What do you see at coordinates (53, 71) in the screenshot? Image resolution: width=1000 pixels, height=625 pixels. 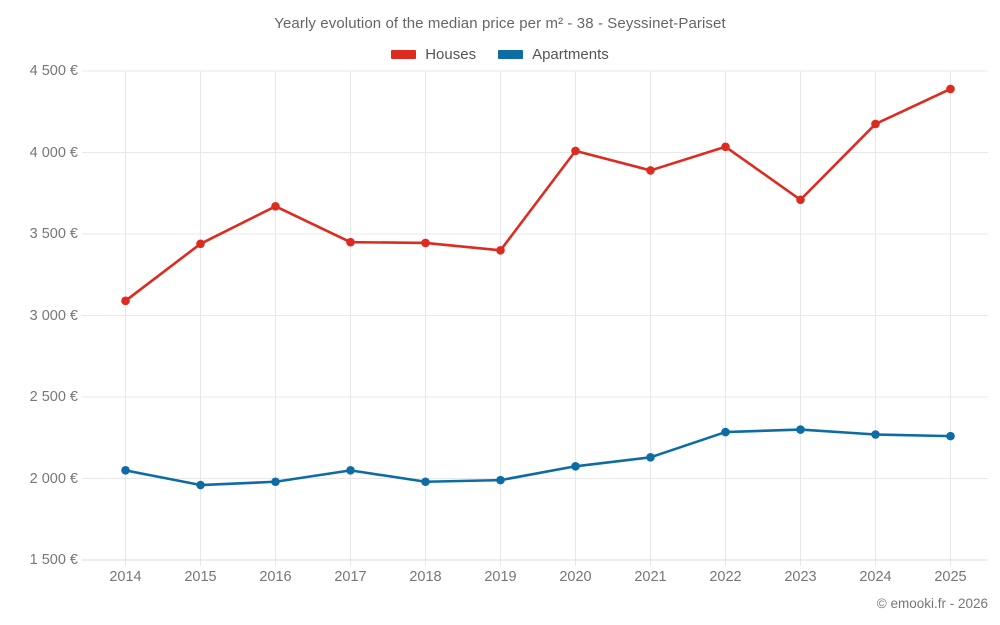 I see `y-tick-label: 4 500 €` at bounding box center [53, 71].